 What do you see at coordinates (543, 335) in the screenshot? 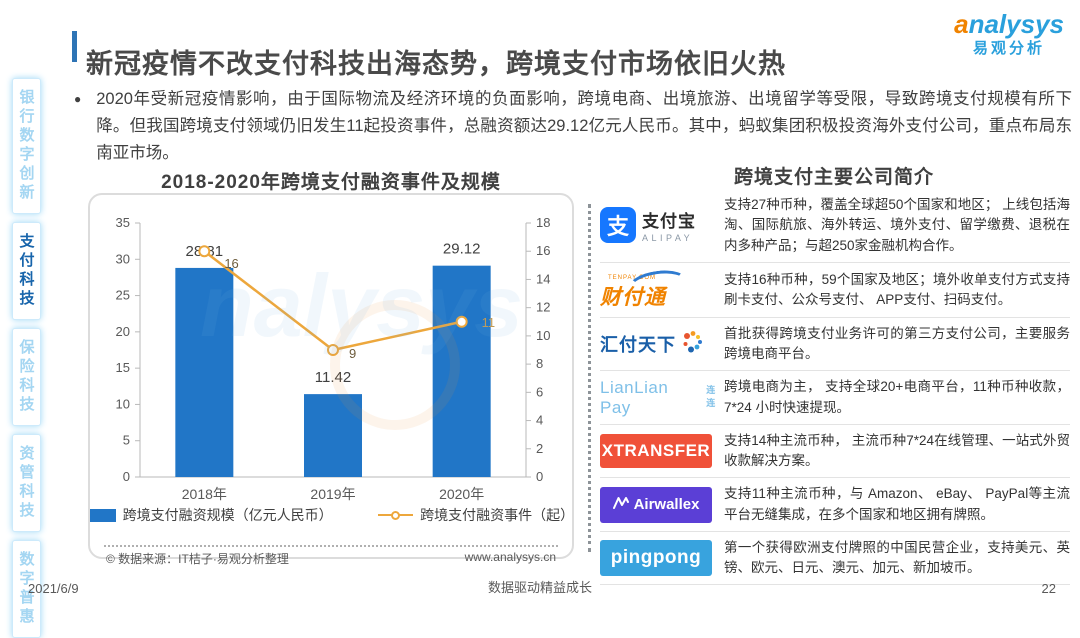
I see `right-axis-tick: 10` at bounding box center [543, 335].